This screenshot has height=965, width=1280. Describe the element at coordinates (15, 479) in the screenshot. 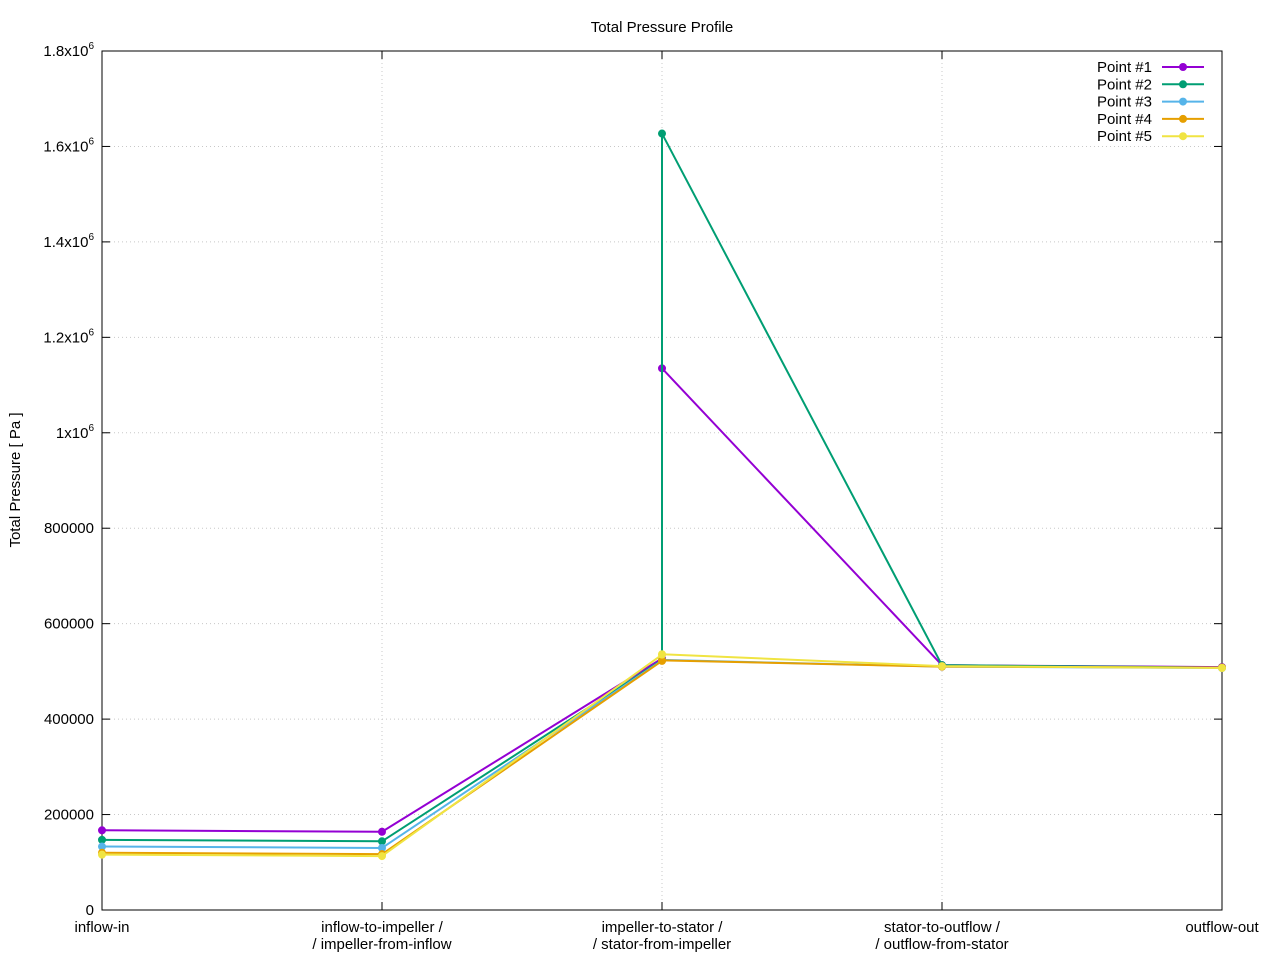

I see `y-axis-label: Total Pressure [ Pa ]` at that location.